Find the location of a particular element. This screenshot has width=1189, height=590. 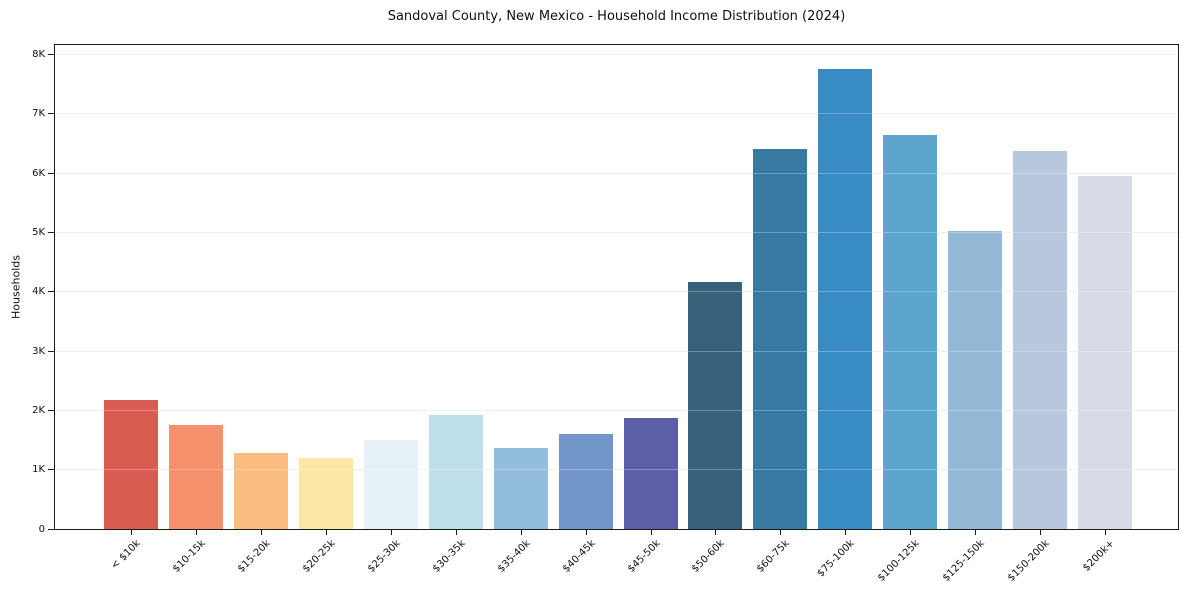

bar-$15-20k is located at coordinates (261, 490).